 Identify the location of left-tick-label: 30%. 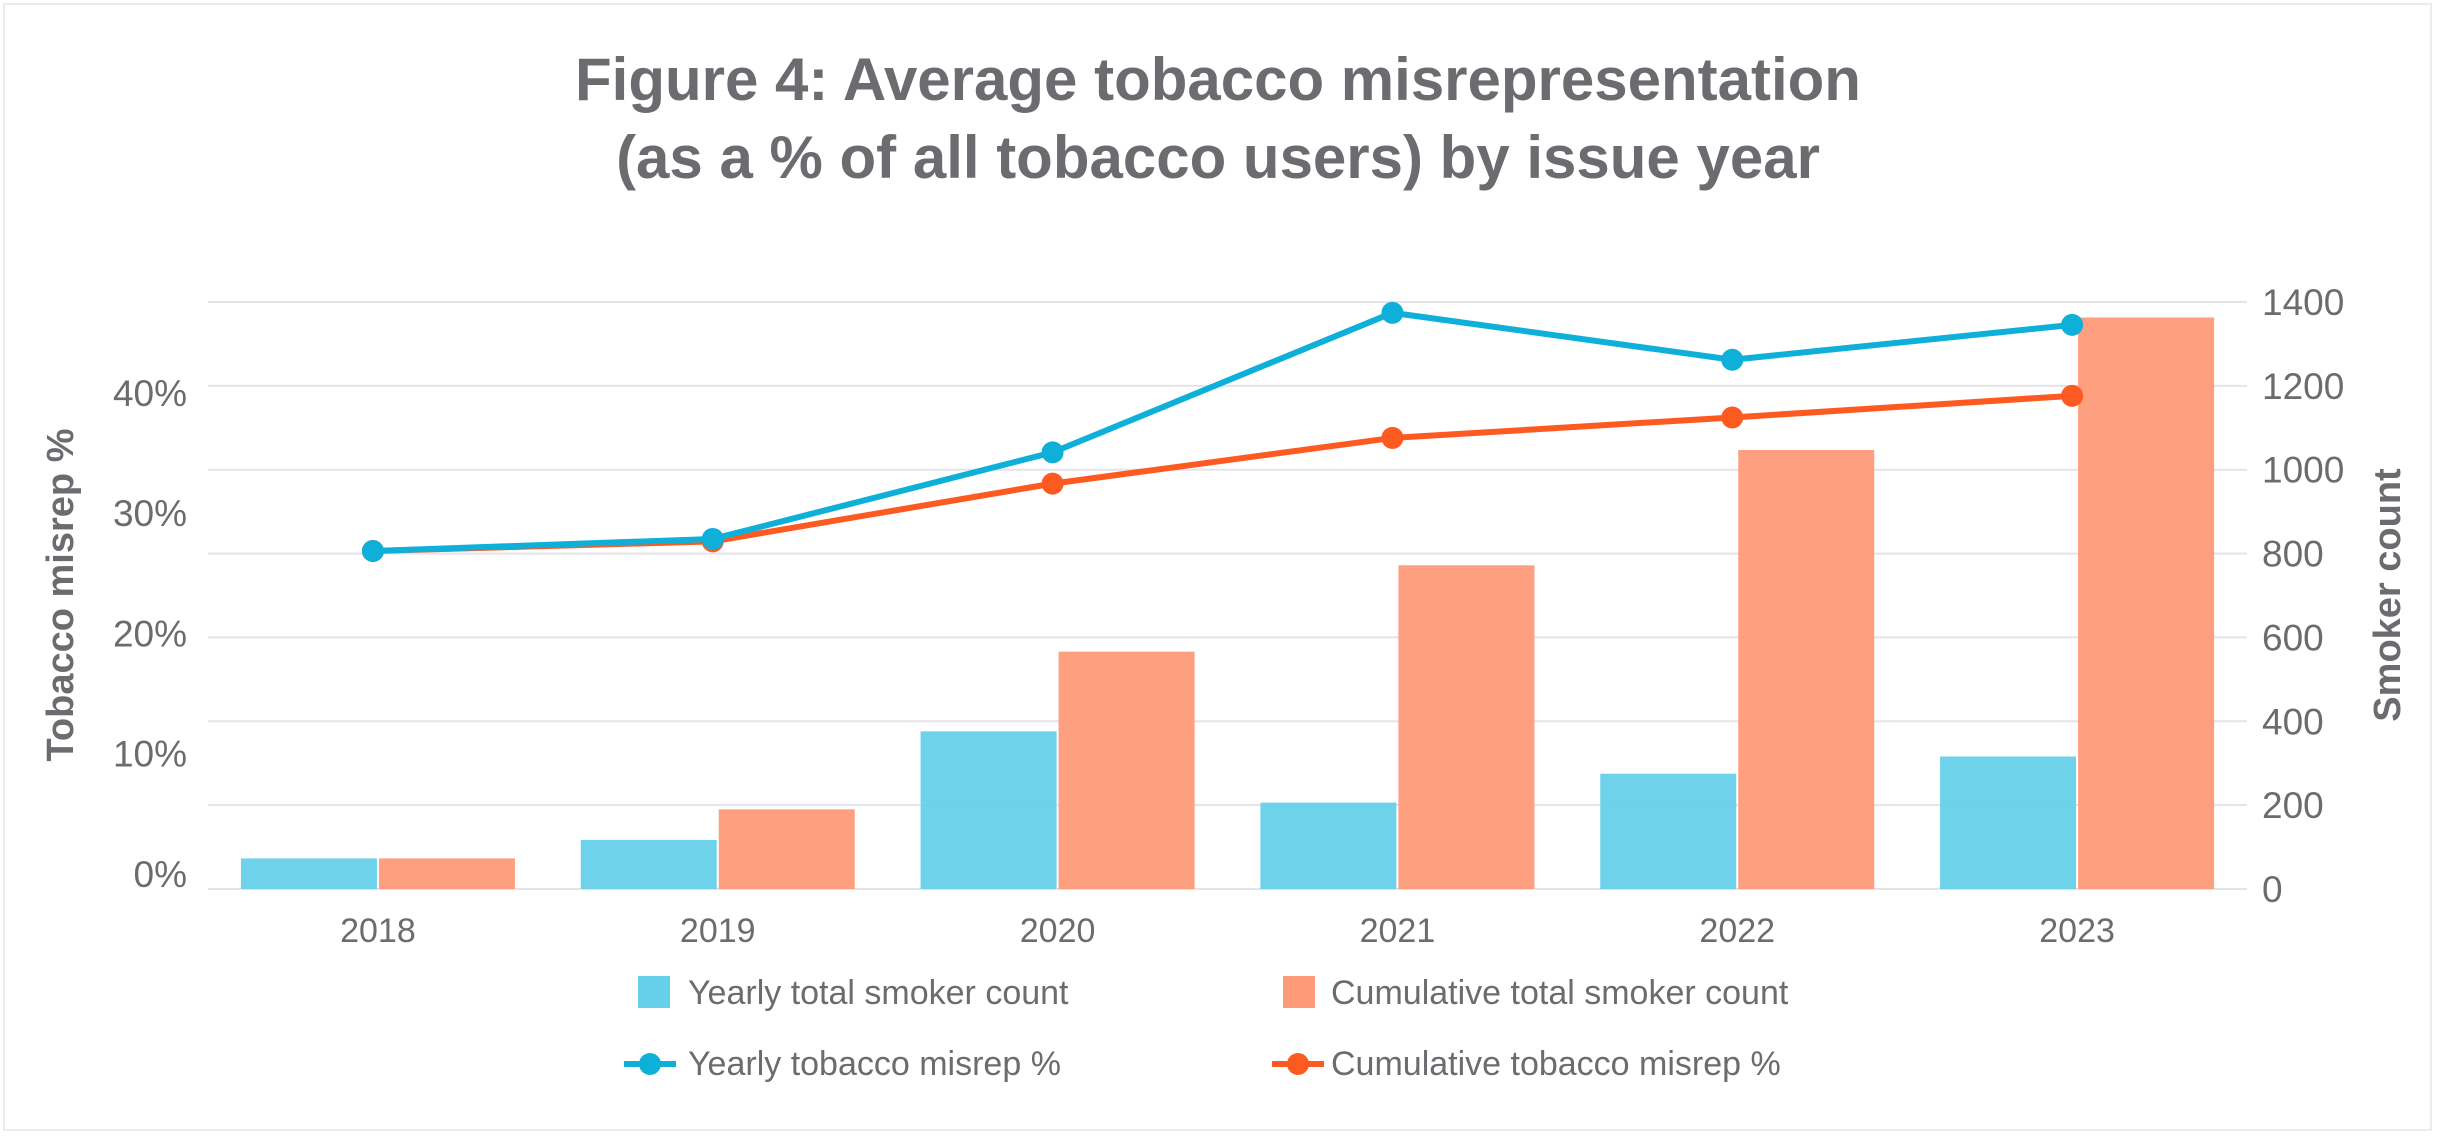
(150, 513).